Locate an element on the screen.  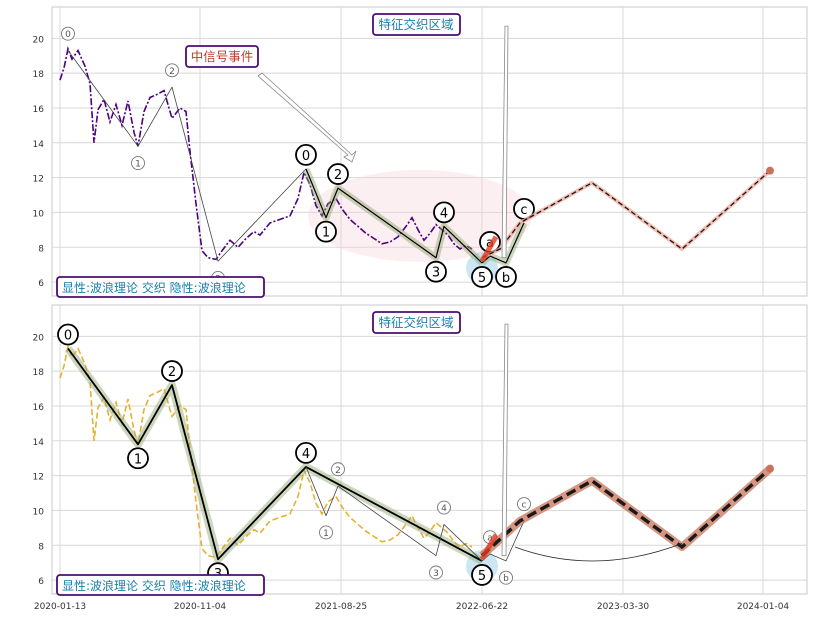
signal-label-frame is located at coordinates (222, 56).